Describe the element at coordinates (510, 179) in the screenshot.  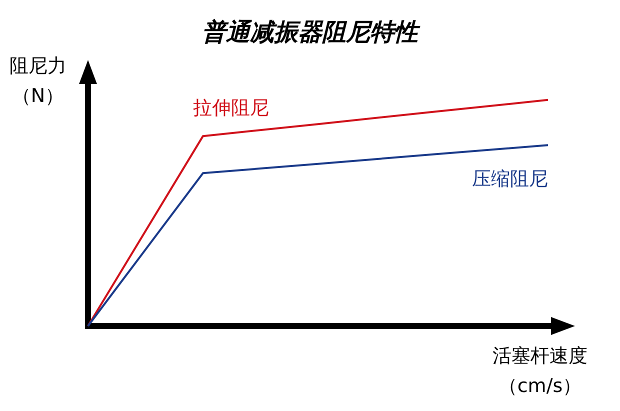
I see `series-label: 压缩阻尼` at that location.